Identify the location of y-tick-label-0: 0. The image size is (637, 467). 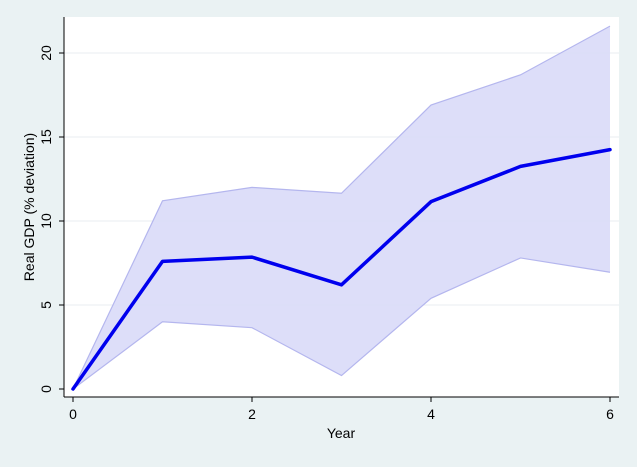
(46, 389).